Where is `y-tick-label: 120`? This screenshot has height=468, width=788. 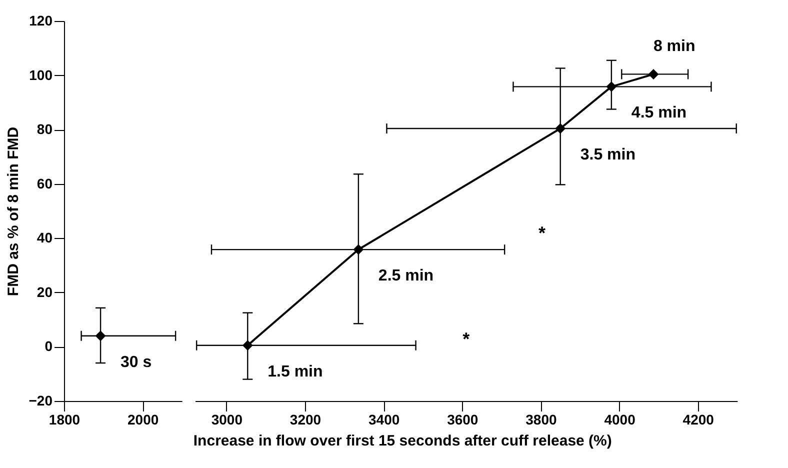 y-tick-label: 120 is located at coordinates (41, 20).